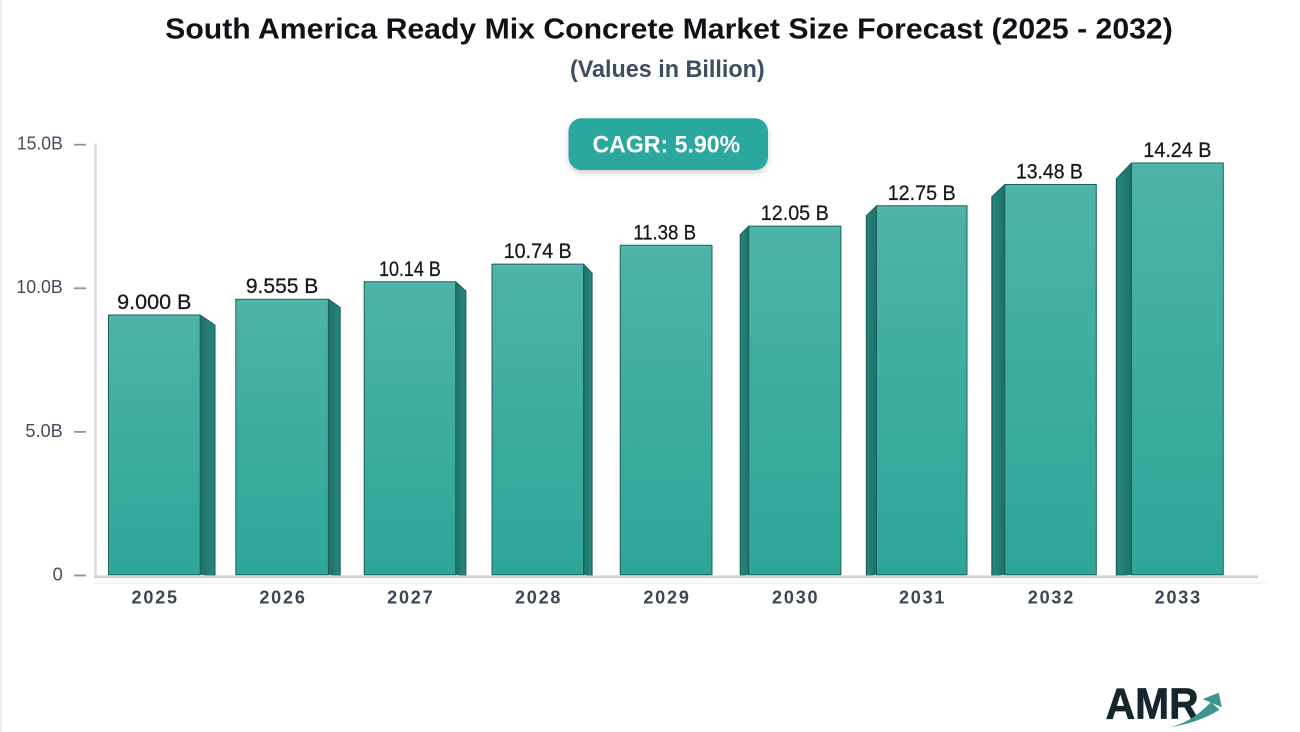 The image size is (1300, 732). What do you see at coordinates (1177, 150) in the screenshot?
I see `svg-text: 14.24 B` at bounding box center [1177, 150].